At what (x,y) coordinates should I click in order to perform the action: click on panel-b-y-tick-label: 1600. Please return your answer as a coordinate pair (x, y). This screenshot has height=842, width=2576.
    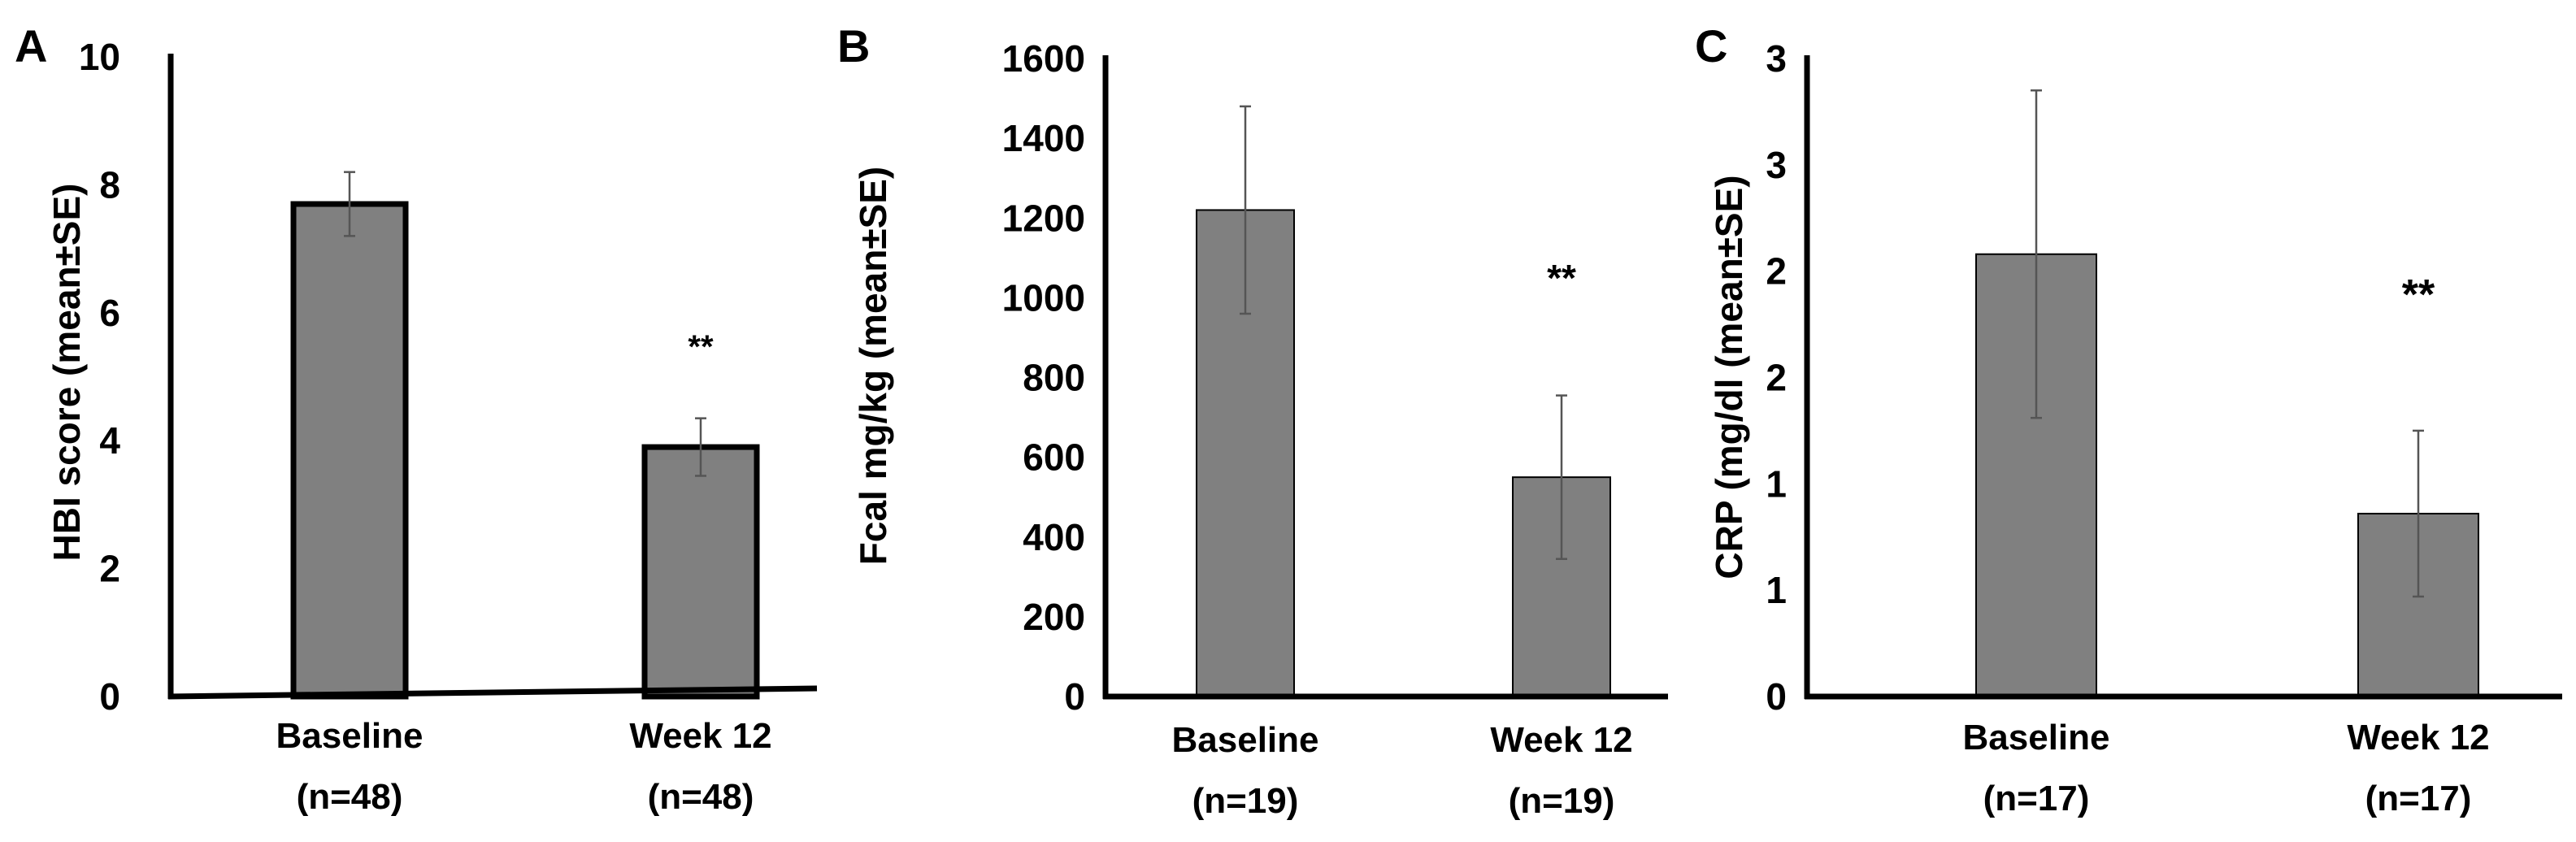
    Looking at the image, I should click on (1043, 59).